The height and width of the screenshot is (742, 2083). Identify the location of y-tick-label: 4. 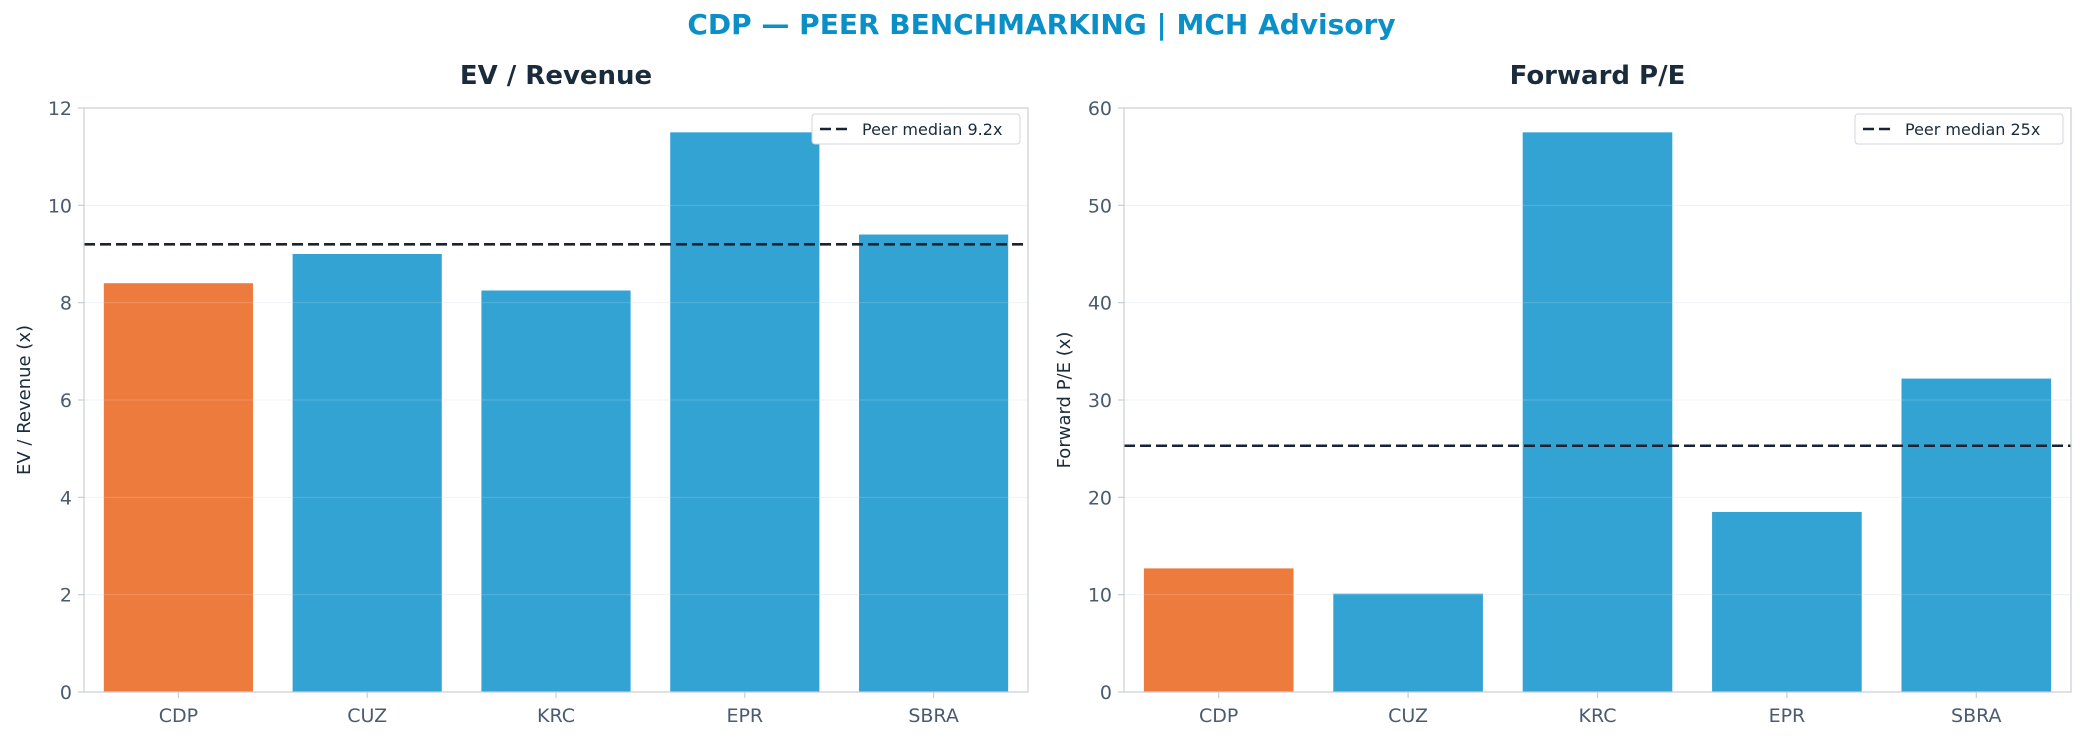
(66, 498).